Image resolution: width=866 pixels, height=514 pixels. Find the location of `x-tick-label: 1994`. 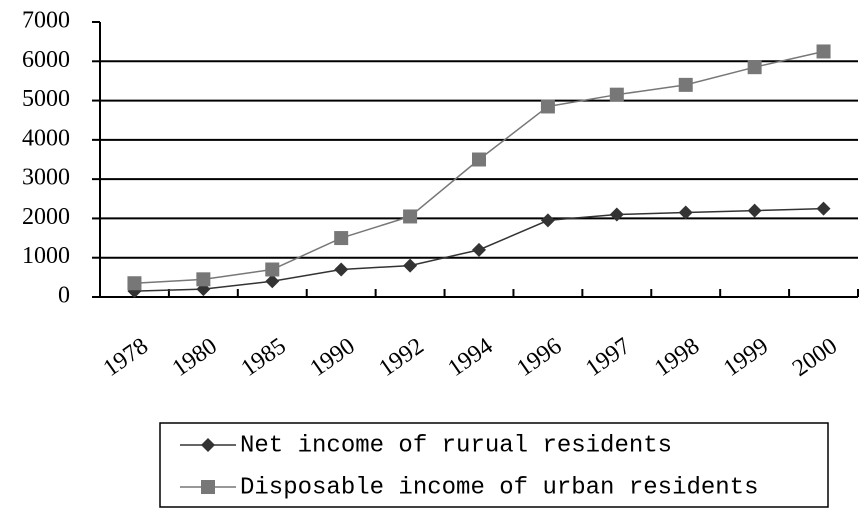

x-tick-label: 1994 is located at coordinates (470, 357).